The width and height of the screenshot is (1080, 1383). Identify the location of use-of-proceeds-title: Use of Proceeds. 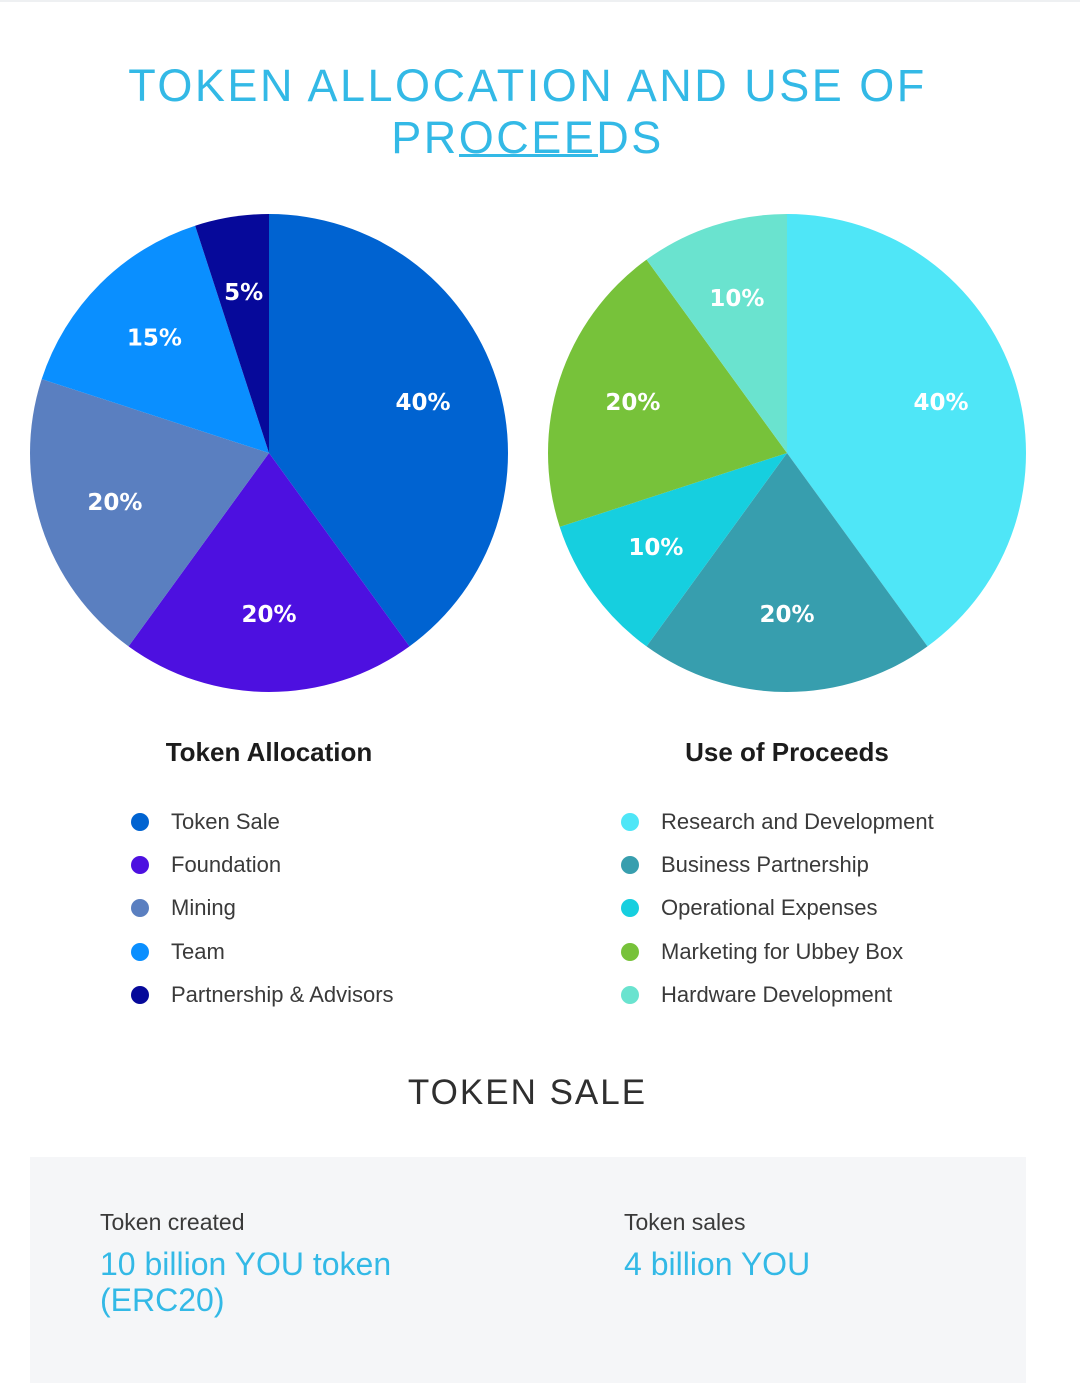
(787, 752).